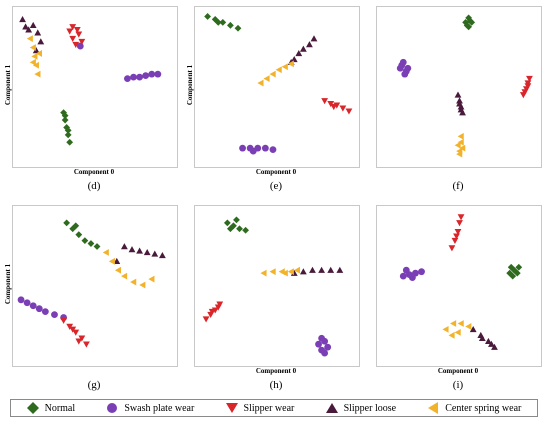 The image size is (550, 422). I want to click on legend-label: Slipper wear, so click(269, 408).